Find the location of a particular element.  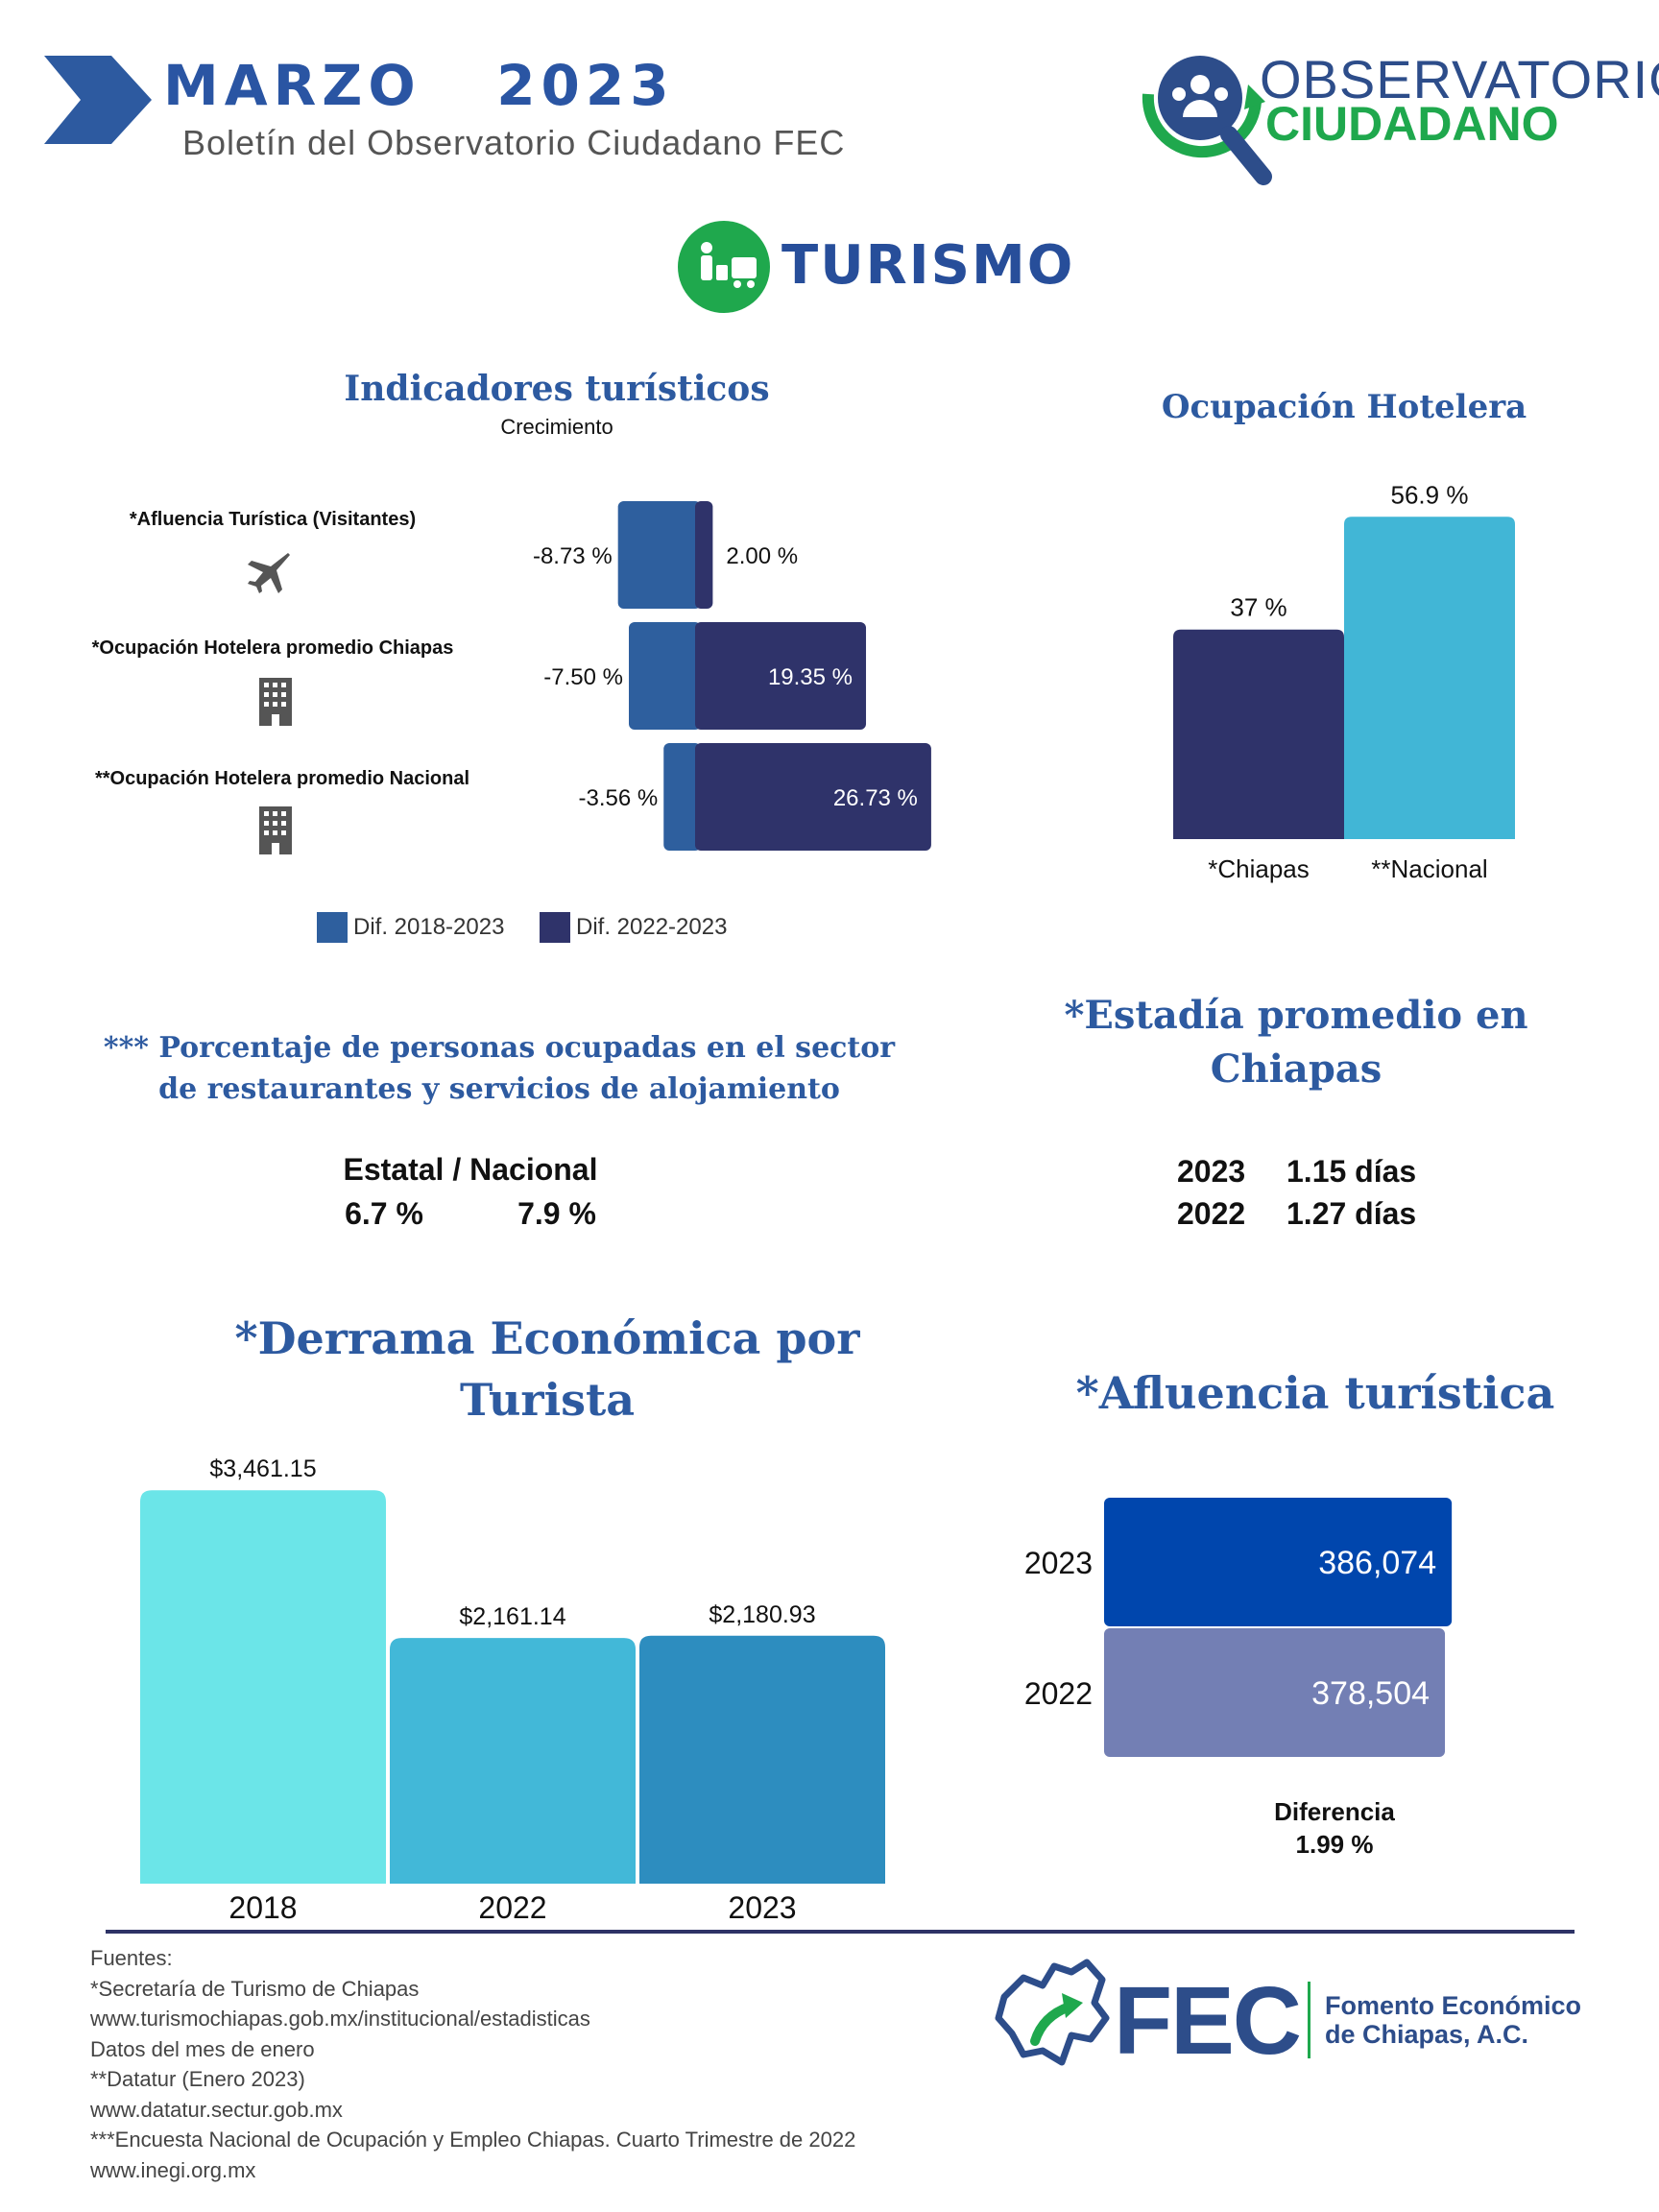

source-line: **Datatur (Enero 2023) is located at coordinates (197, 2079).